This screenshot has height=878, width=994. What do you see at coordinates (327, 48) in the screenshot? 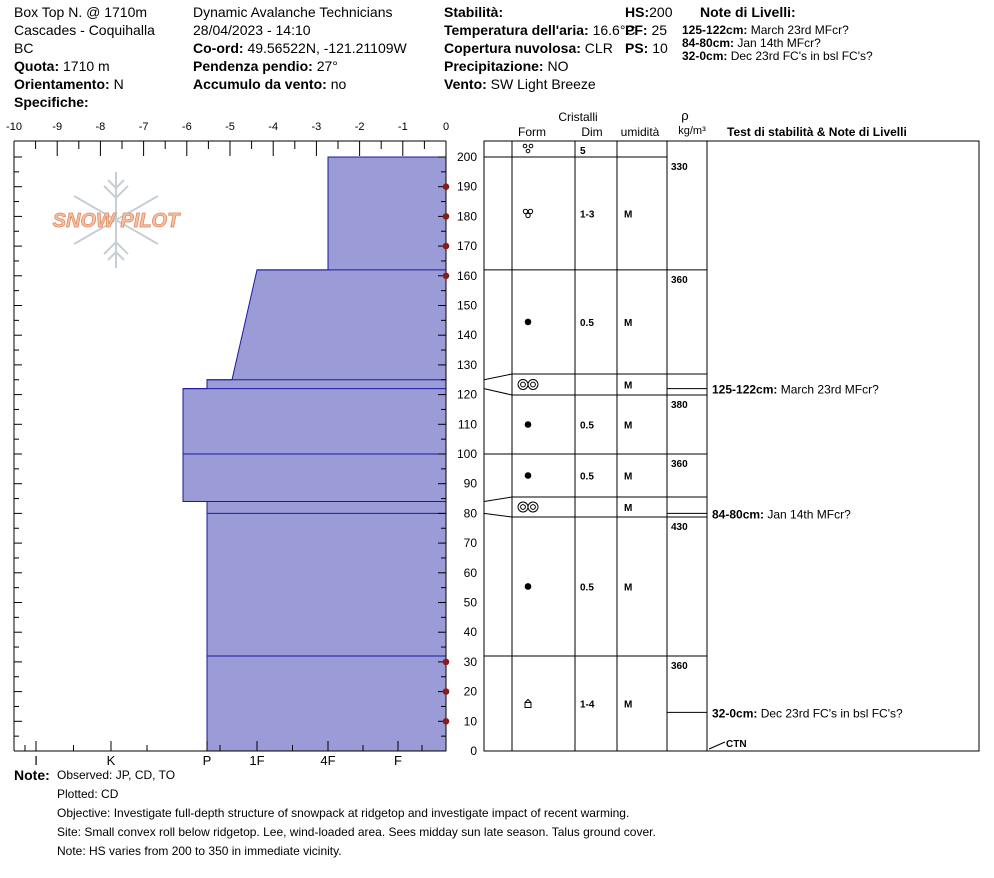
I see `coord-value: 49.56522N, -121.21109W` at bounding box center [327, 48].